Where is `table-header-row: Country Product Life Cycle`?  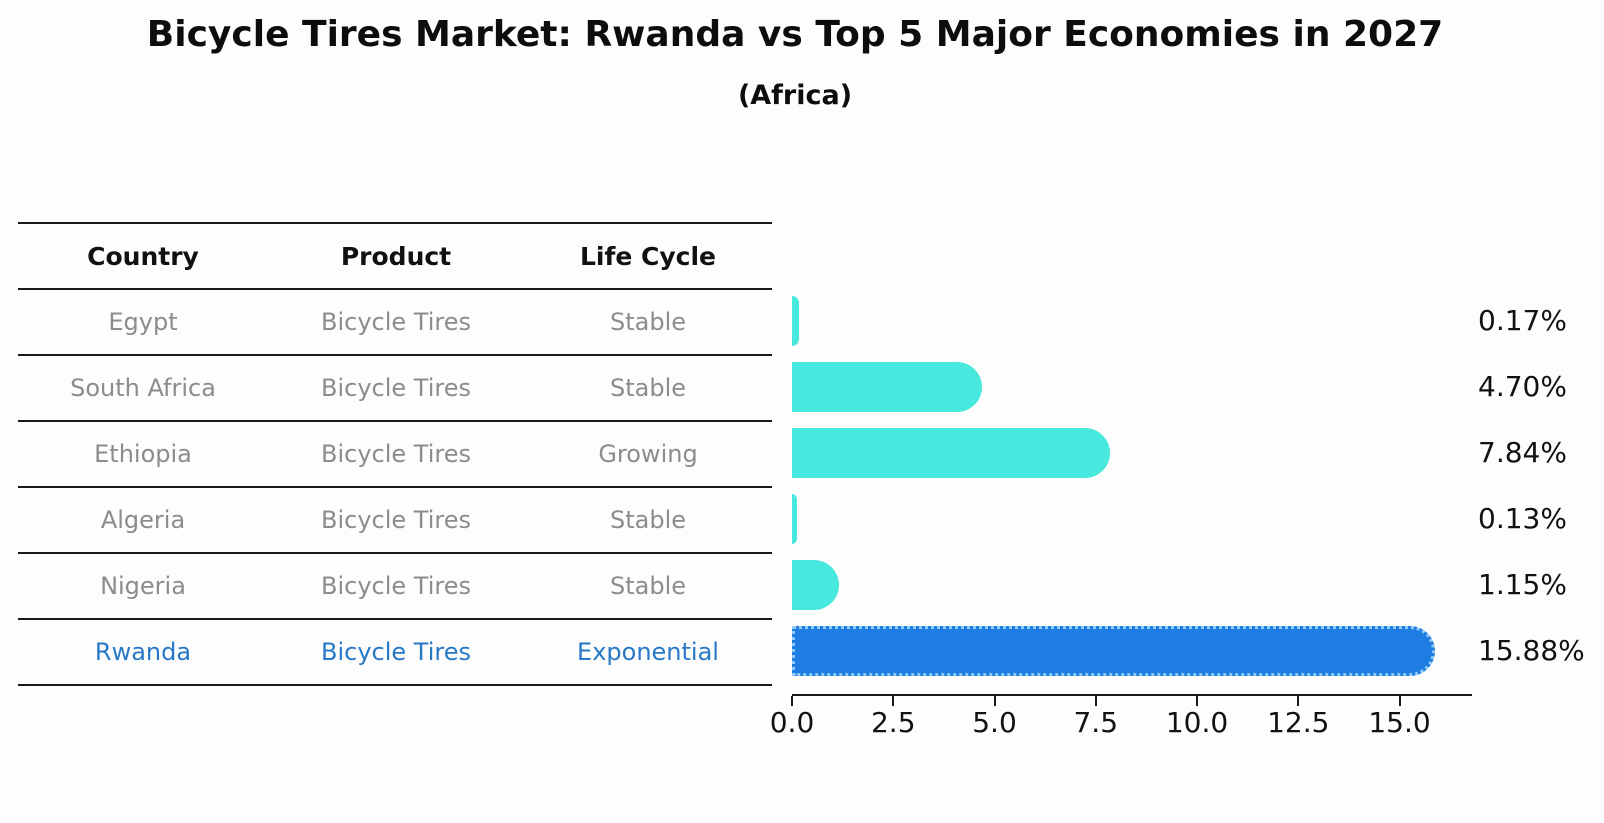 table-header-row: Country Product Life Cycle is located at coordinates (395, 257).